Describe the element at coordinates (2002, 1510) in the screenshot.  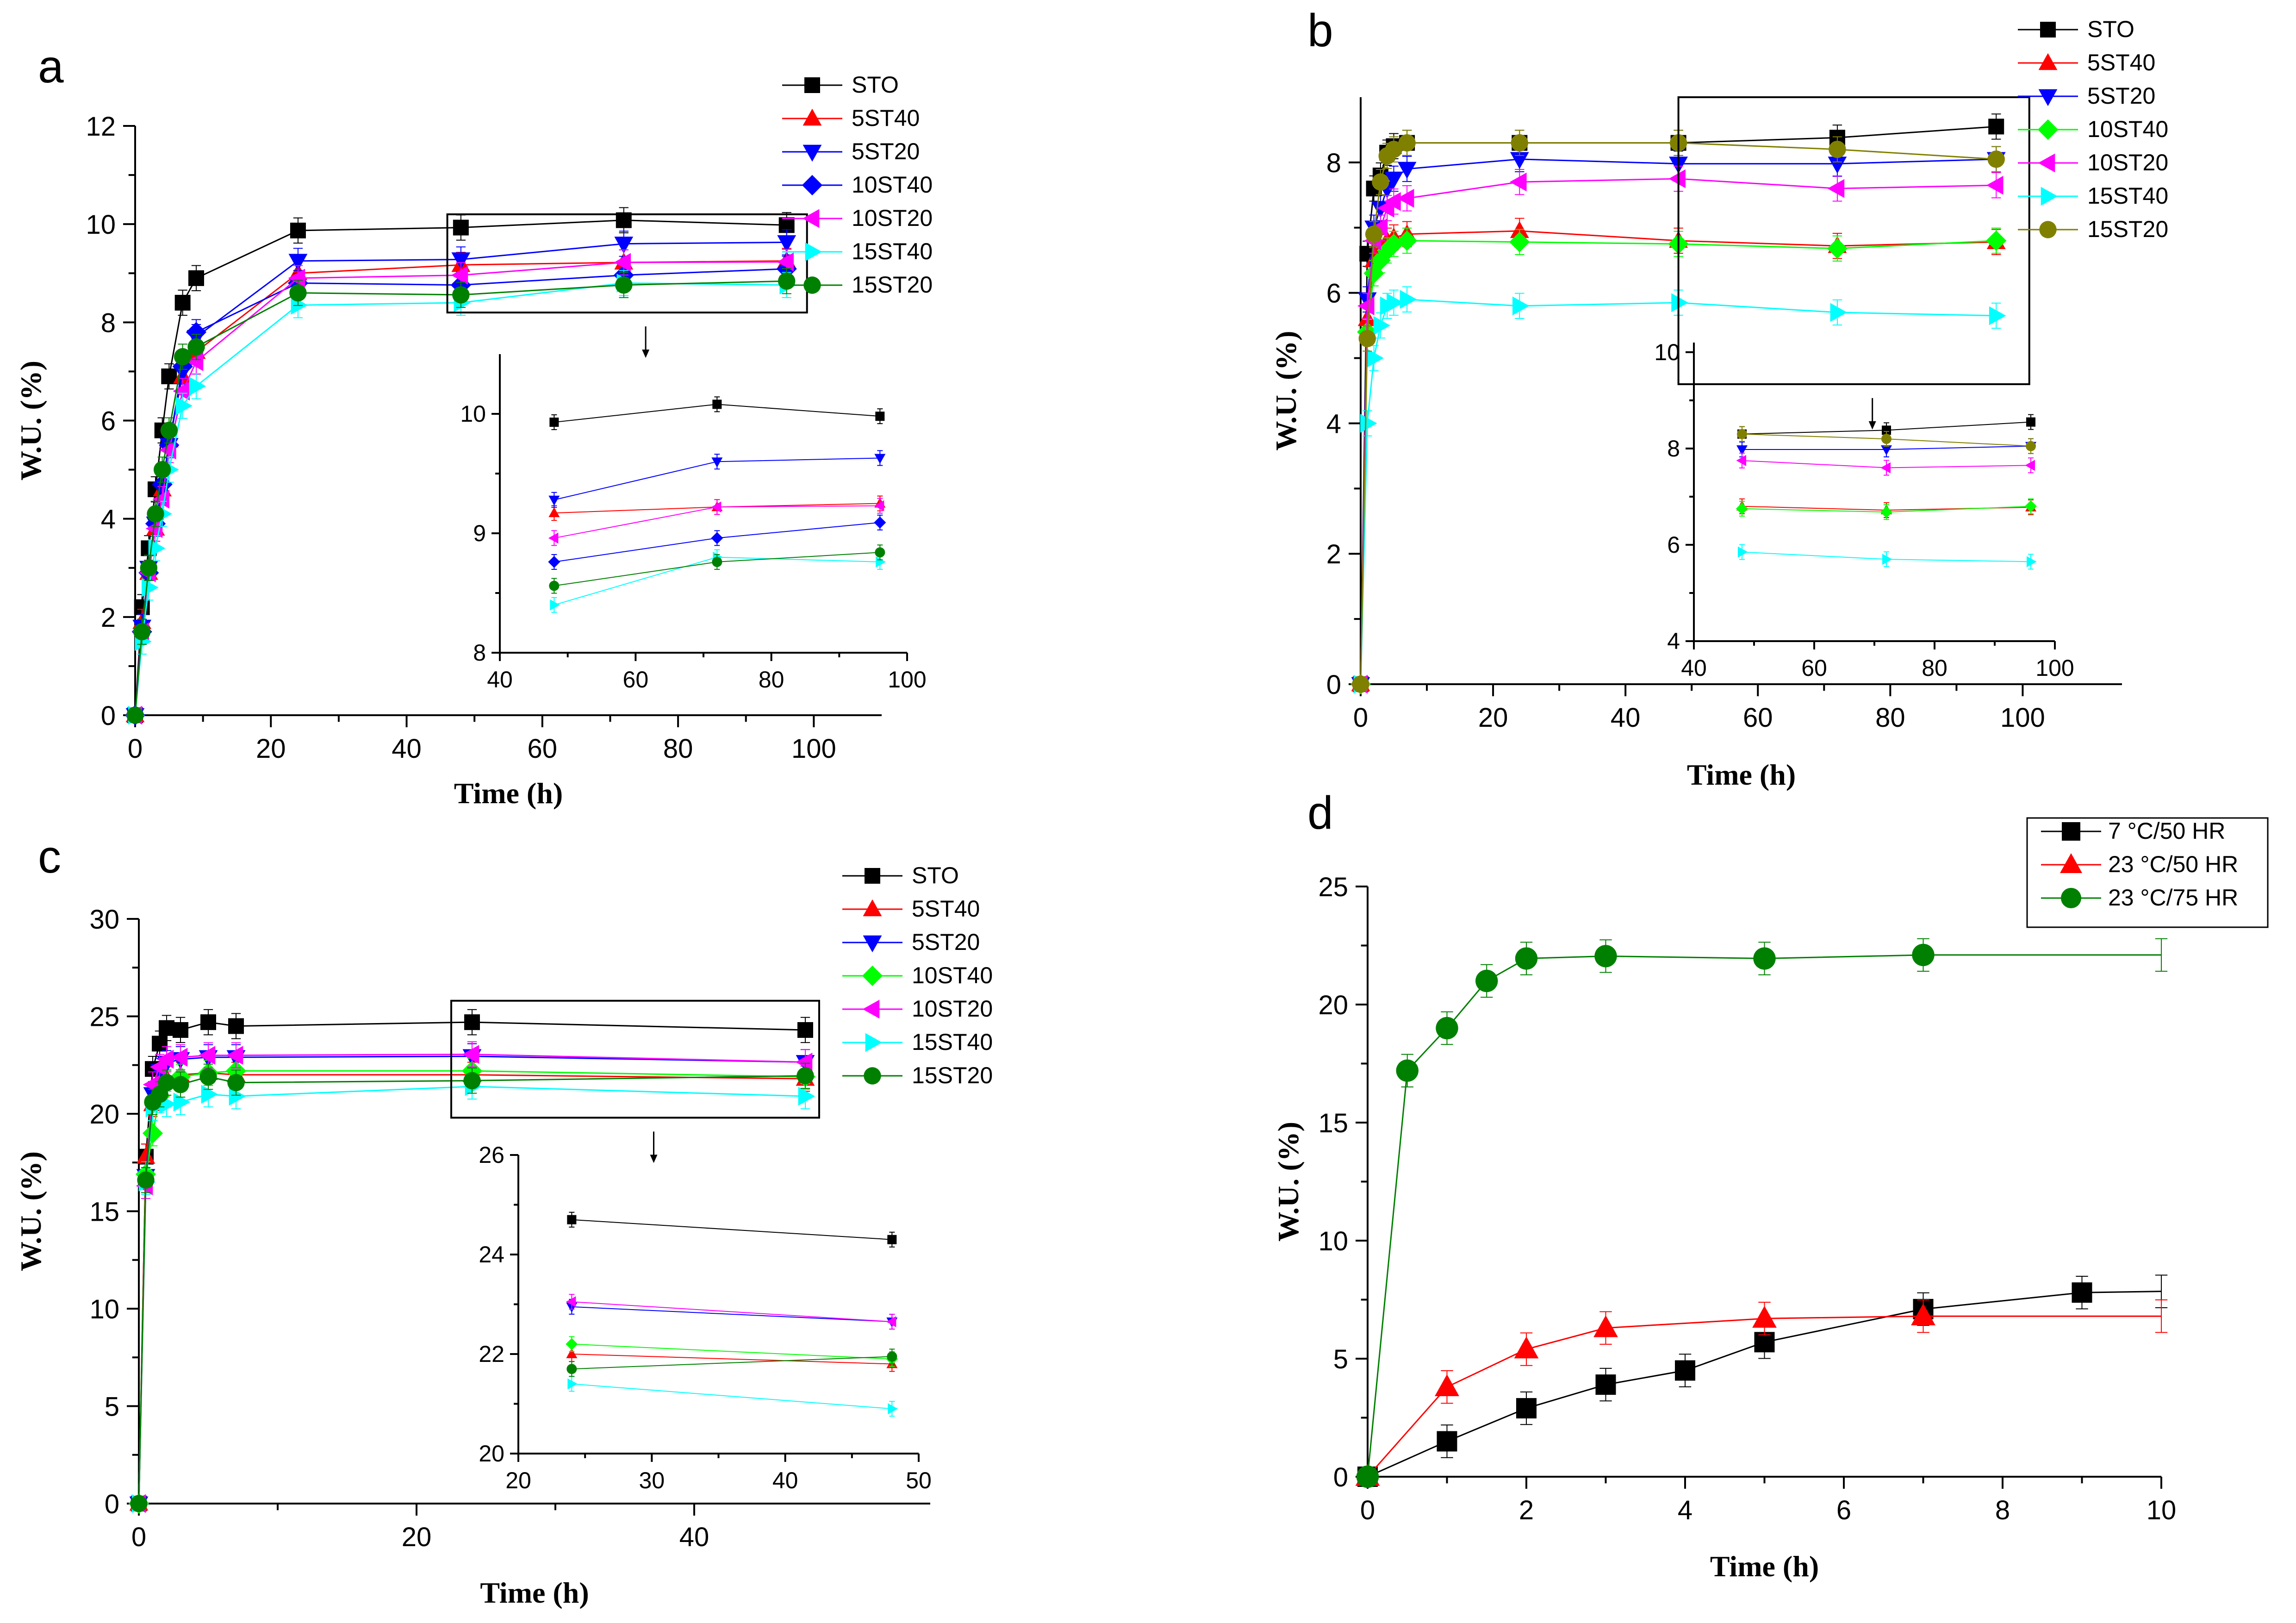
I see `x-tick-label: 8` at that location.